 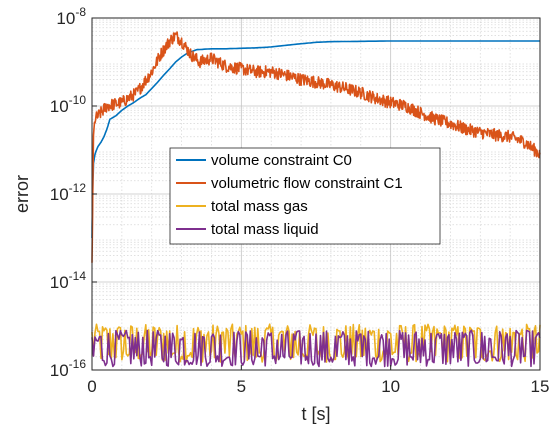 I want to click on y-tick-label: 10-10, so click(x=68, y=104).